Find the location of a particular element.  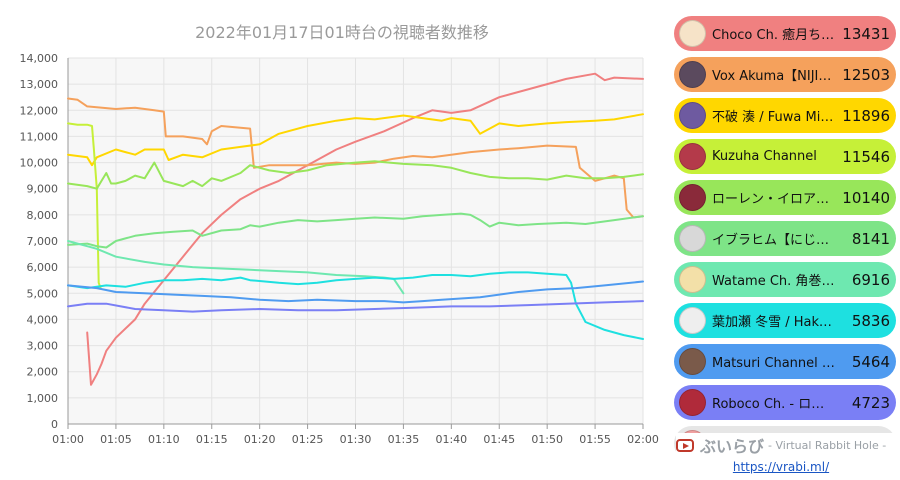

x-tick-label: 01:10 is located at coordinates (164, 439).